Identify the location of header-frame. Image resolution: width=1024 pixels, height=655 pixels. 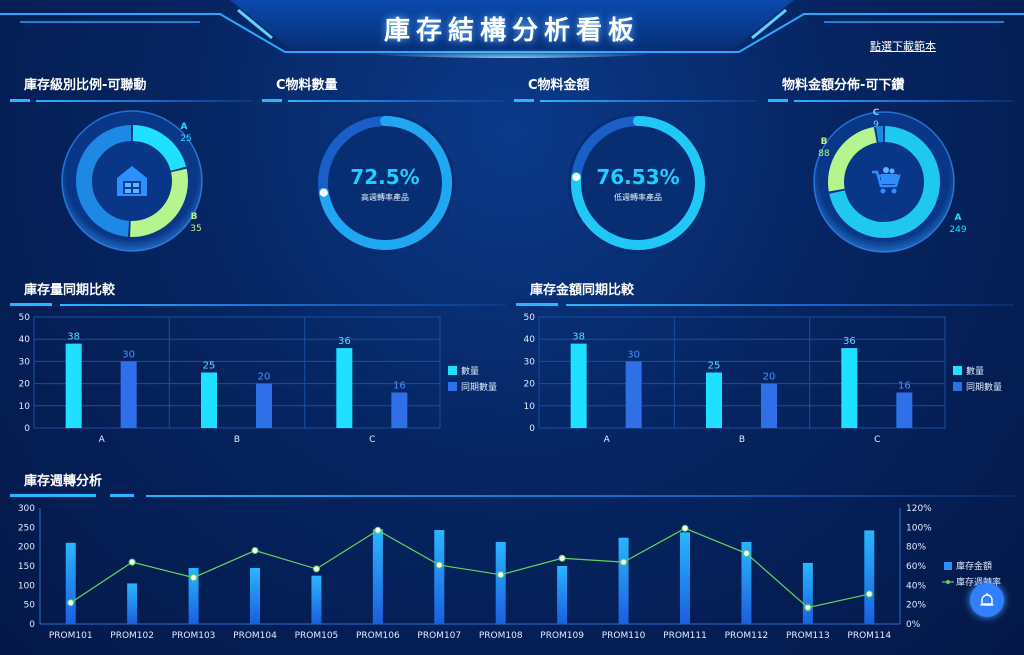
(512, 29).